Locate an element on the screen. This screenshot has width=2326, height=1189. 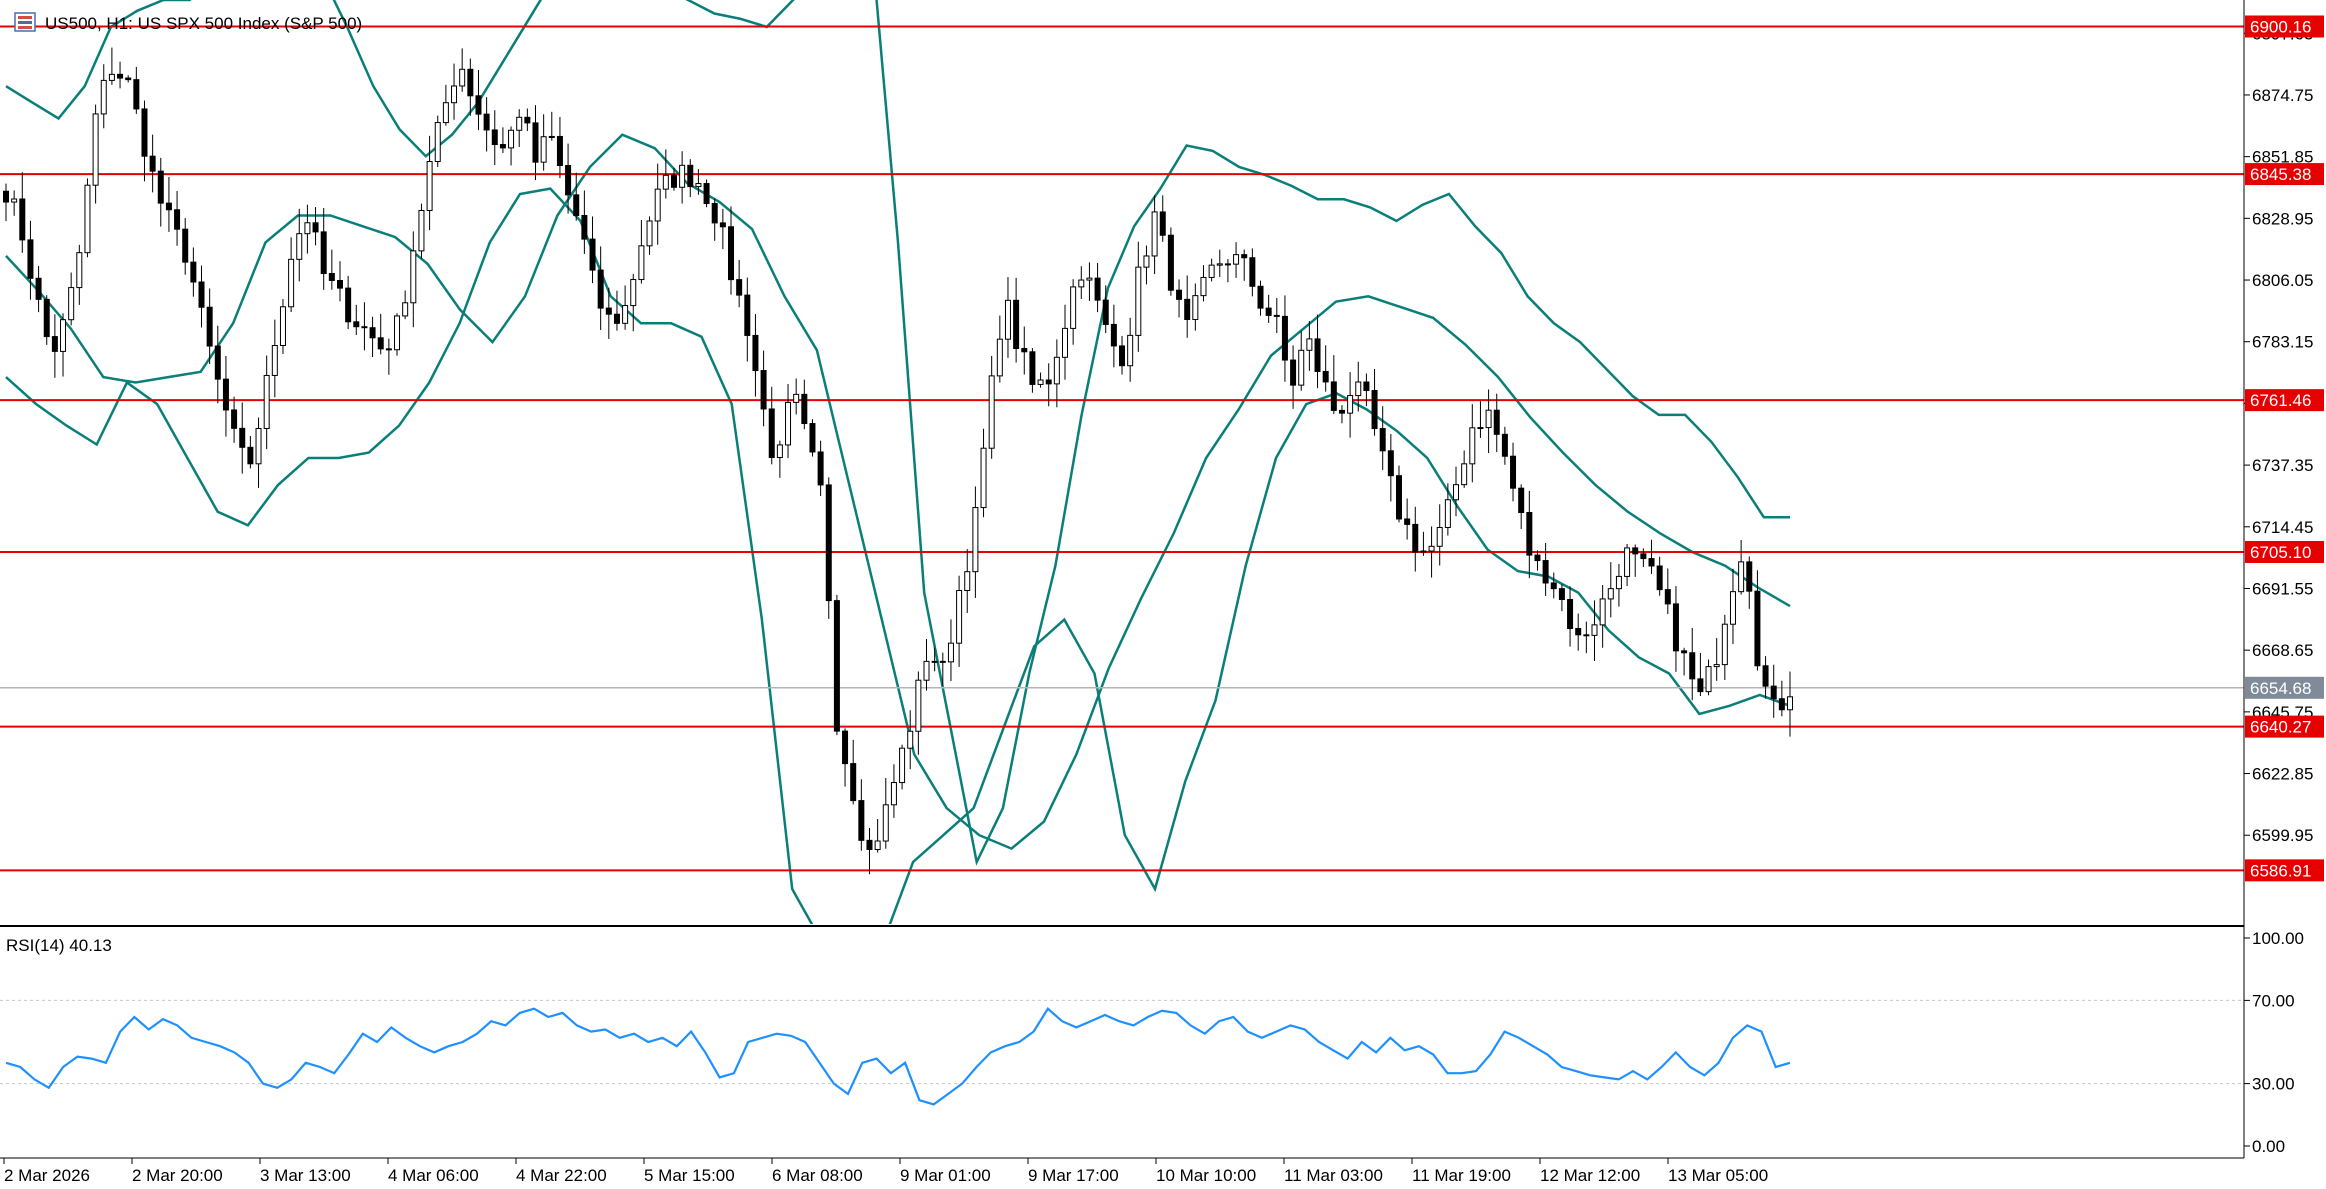
time-tick-label: 2 Mar 2026 is located at coordinates (47, 1175).